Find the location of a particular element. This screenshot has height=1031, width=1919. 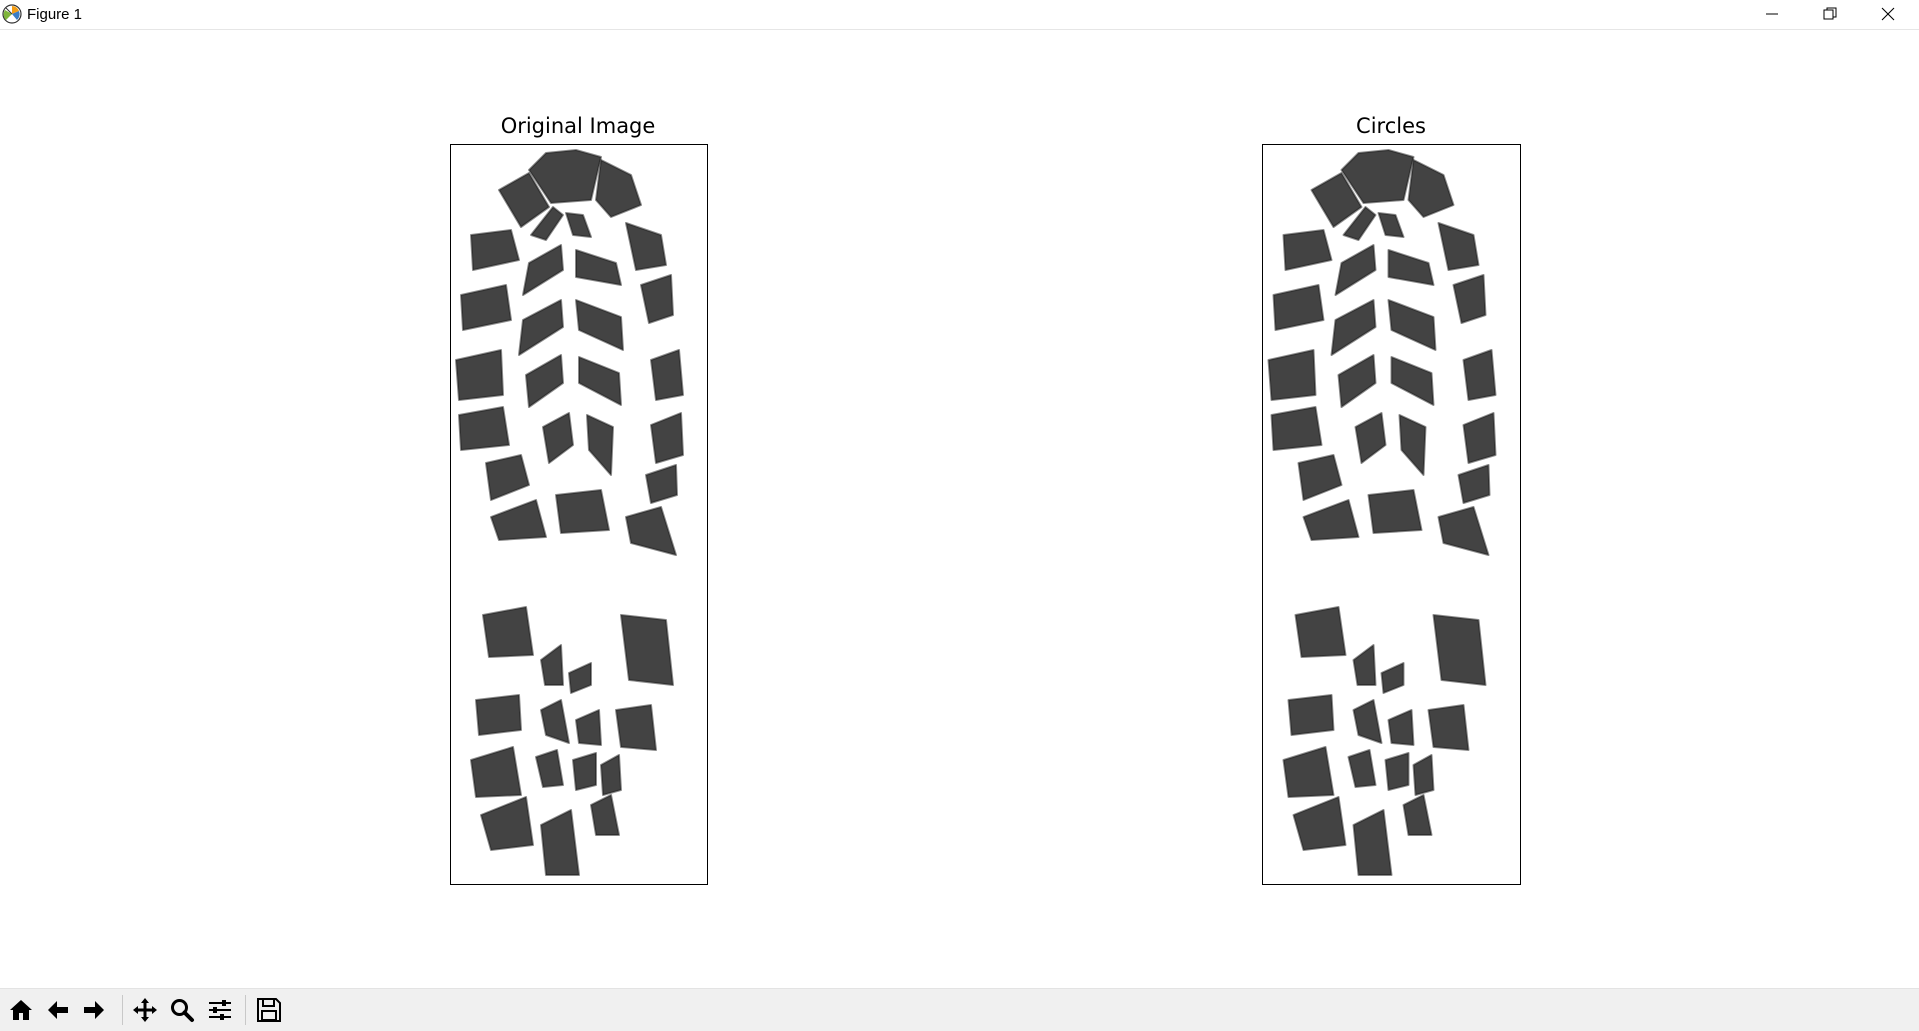

configure-subplots-button is located at coordinates (220, 1010).